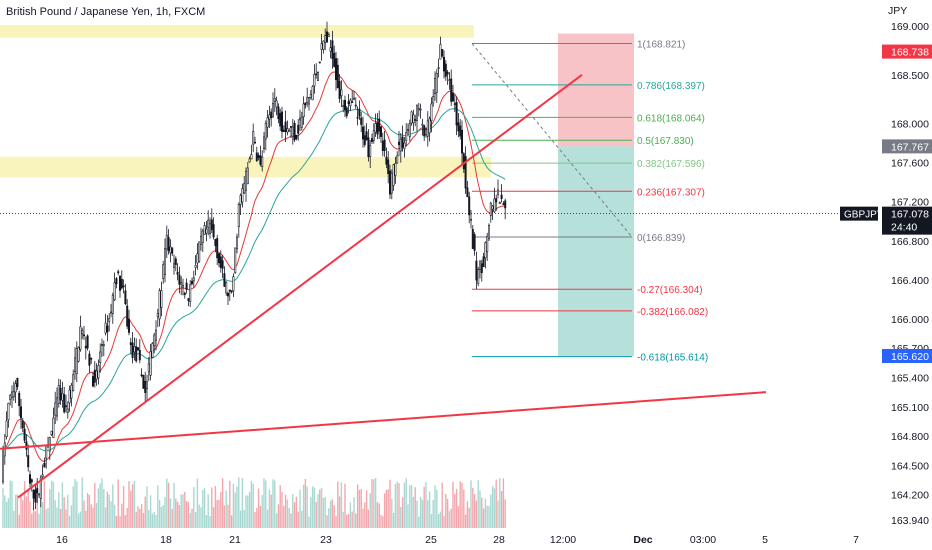  What do you see at coordinates (910, 164) in the screenshot?
I see `y-tick-label: 167.600` at bounding box center [910, 164].